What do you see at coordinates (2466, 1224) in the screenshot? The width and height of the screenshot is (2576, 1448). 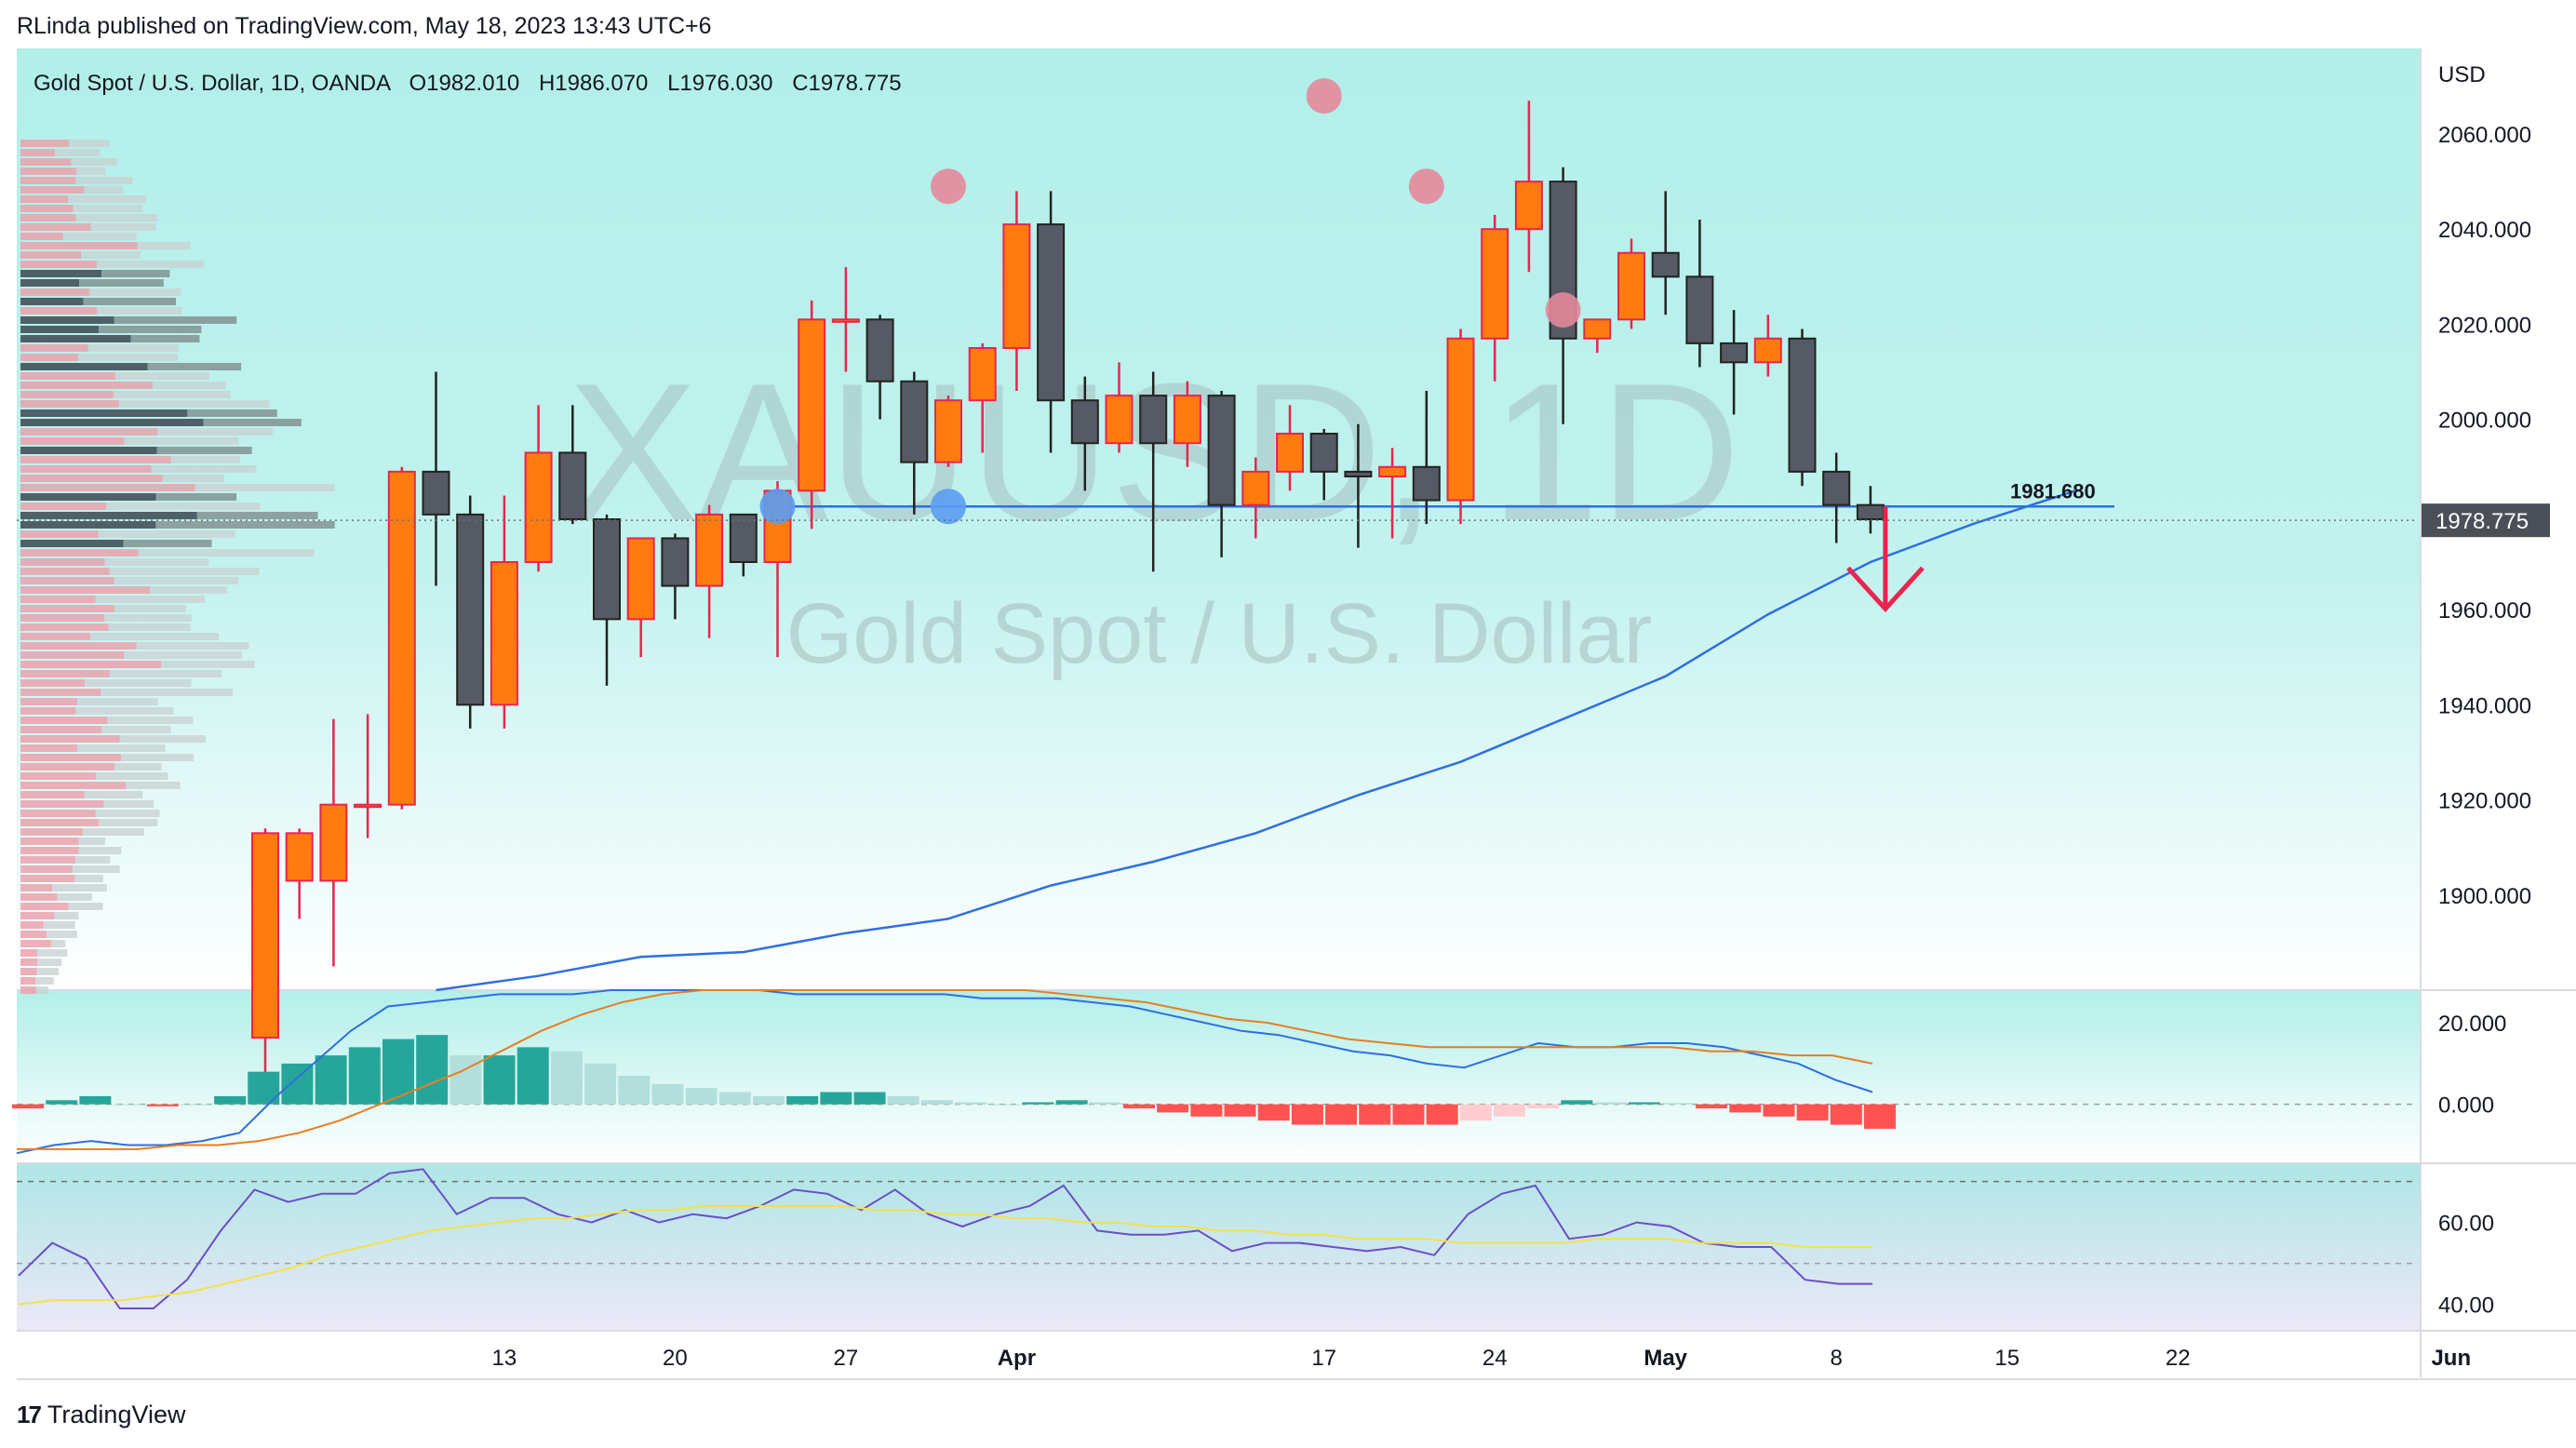 I see `rsi-tick-label: 60.00` at bounding box center [2466, 1224].